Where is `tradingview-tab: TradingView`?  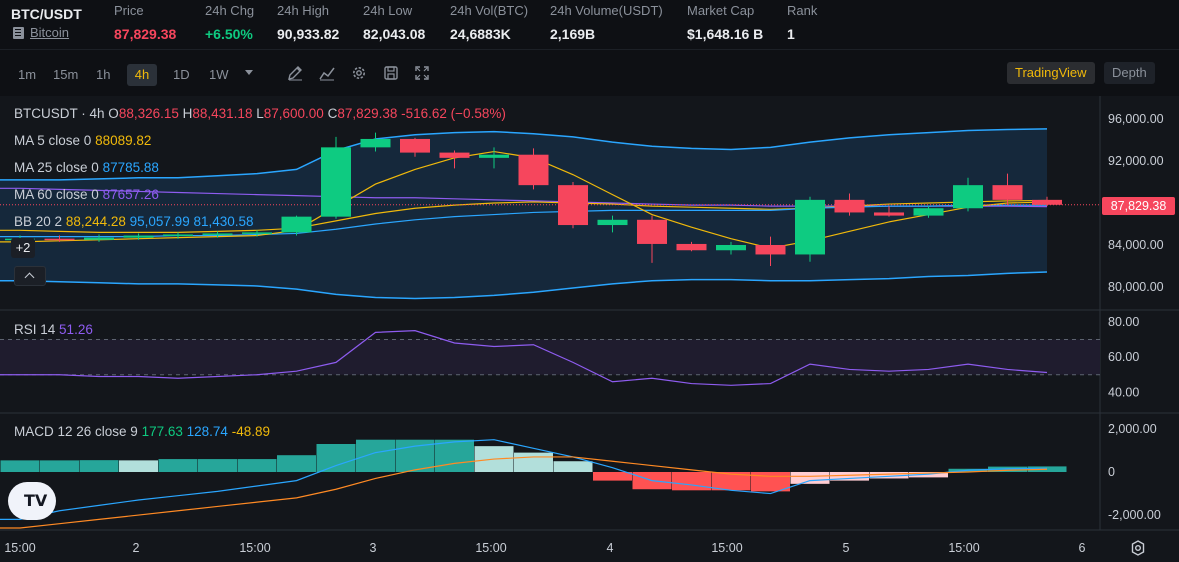
tradingview-tab: TradingView is located at coordinates (1051, 73).